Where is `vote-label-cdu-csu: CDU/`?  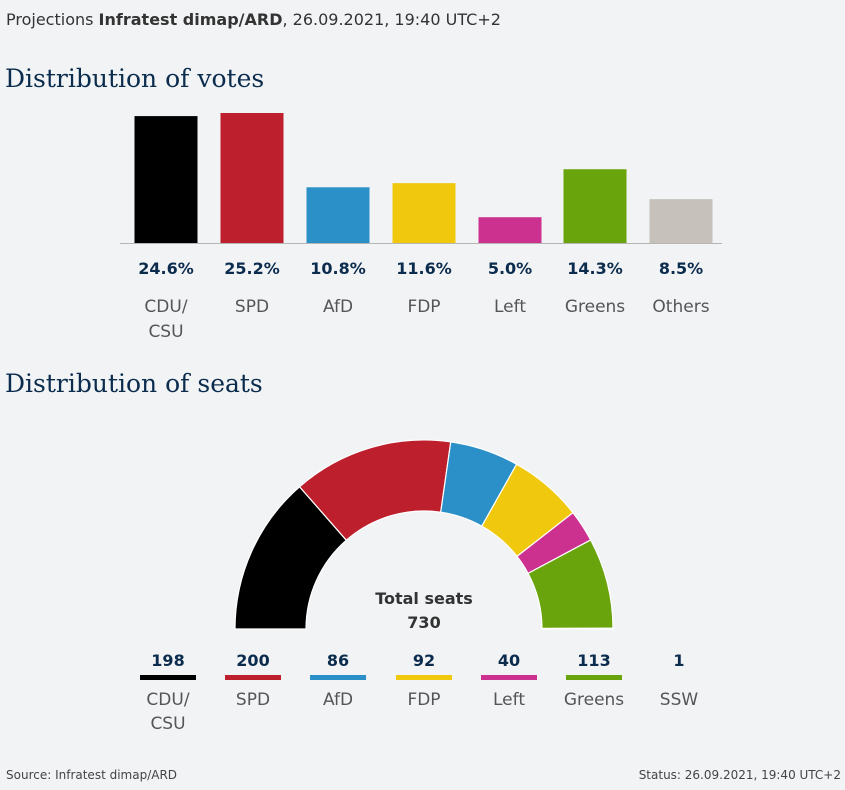 vote-label-cdu-csu: CDU/ is located at coordinates (165, 307).